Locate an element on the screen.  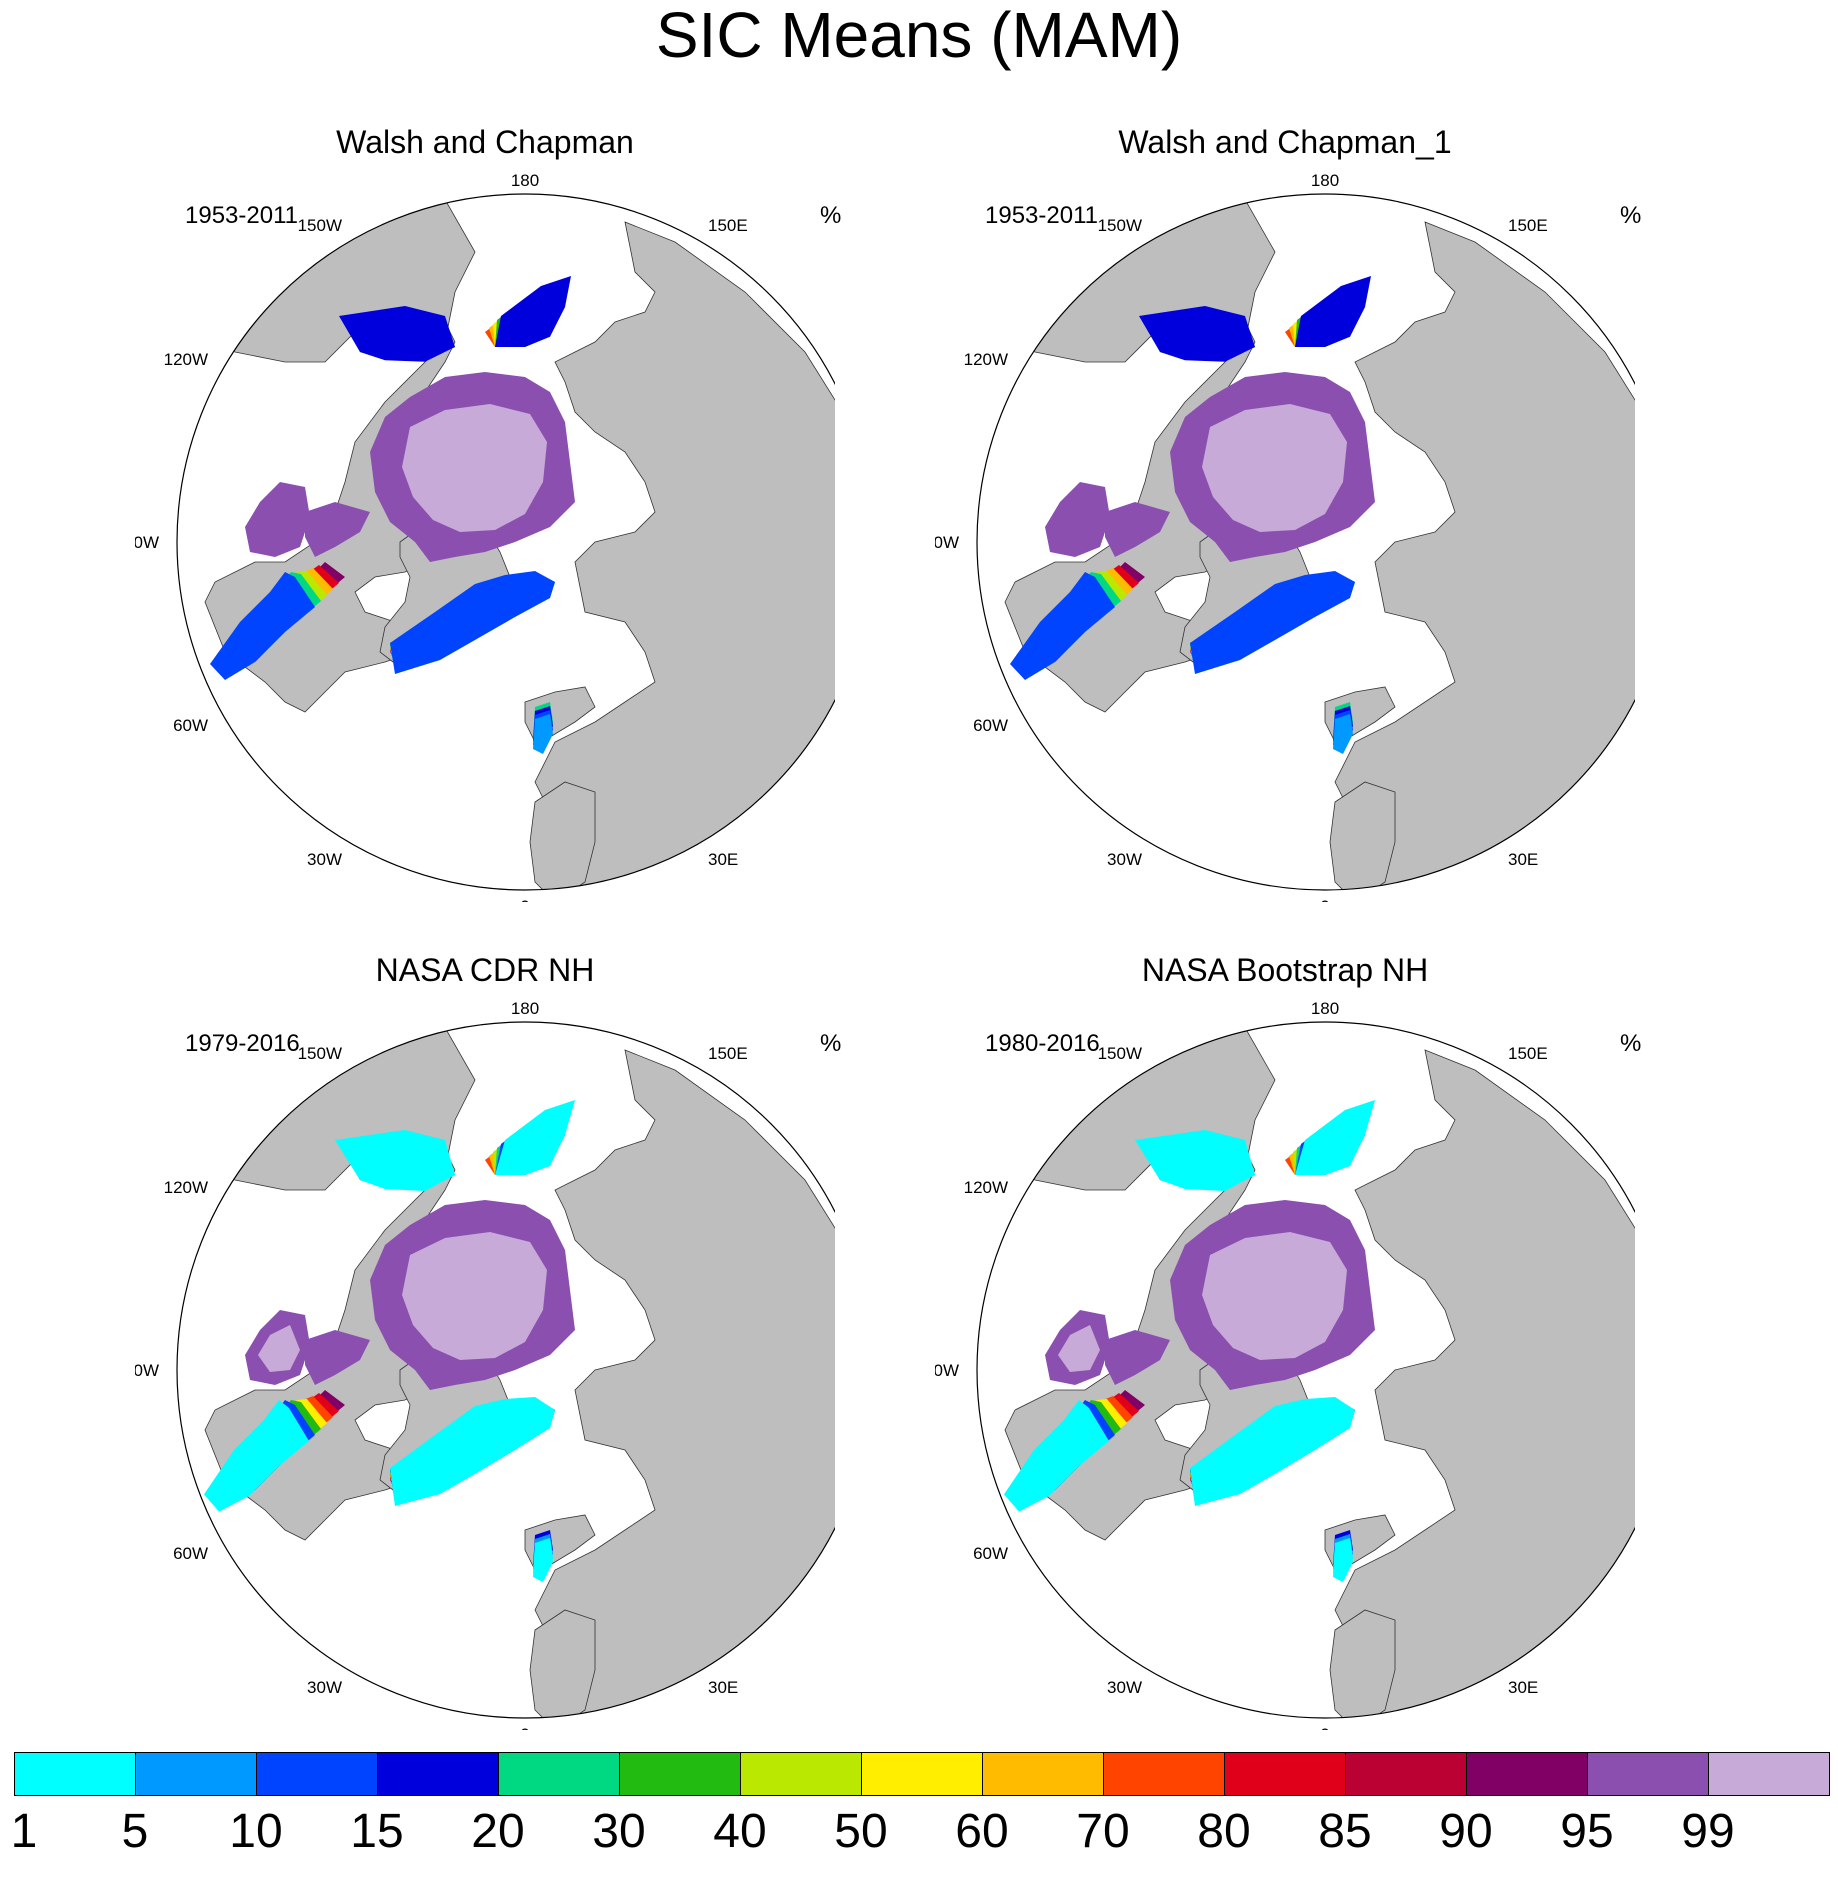
colorbar-tick-label: 80 is located at coordinates (1224, 1831).